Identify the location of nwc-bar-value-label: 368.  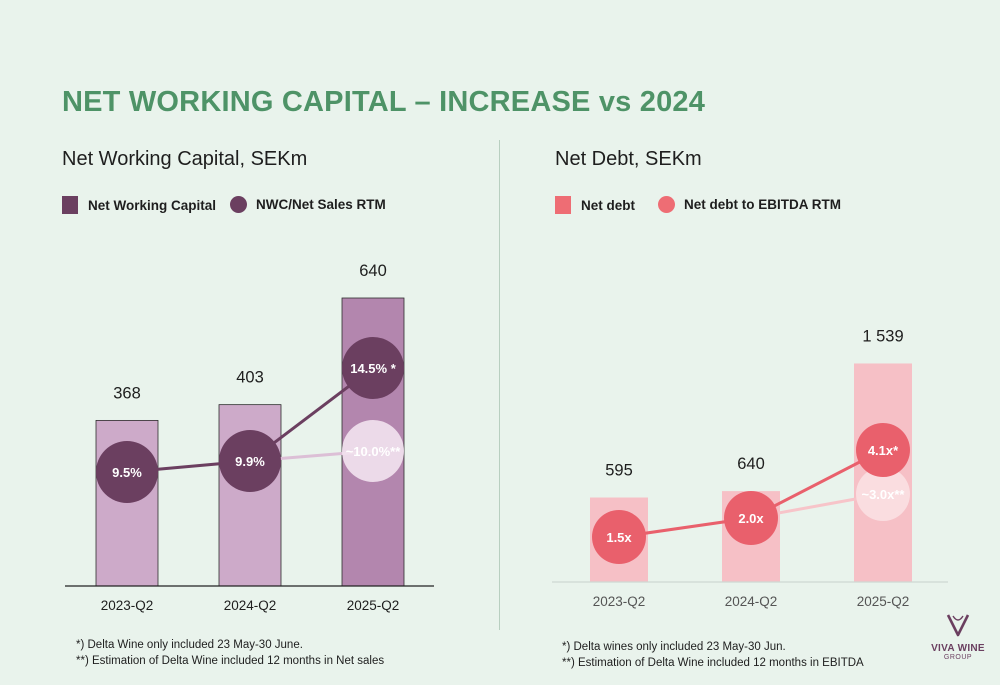
(127, 393).